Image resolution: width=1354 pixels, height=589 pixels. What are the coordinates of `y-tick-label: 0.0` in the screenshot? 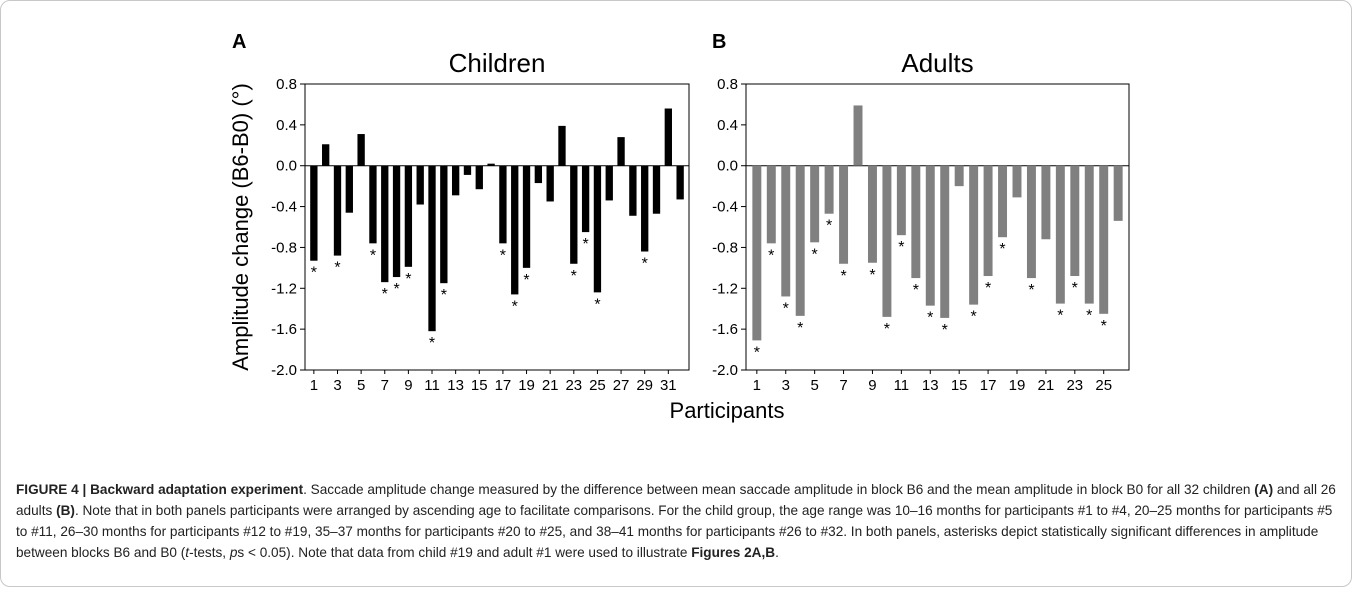 It's located at (727, 166).